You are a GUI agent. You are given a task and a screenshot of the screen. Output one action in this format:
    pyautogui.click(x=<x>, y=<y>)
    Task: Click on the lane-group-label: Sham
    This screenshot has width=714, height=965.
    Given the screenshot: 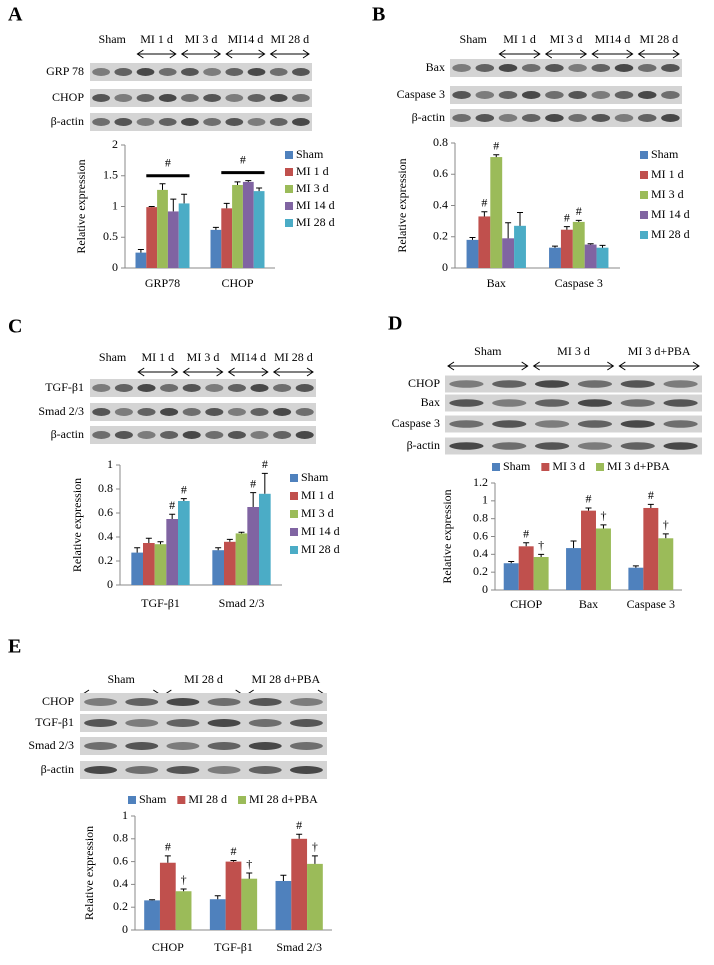 What is the action you would take?
    pyautogui.click(x=488, y=351)
    